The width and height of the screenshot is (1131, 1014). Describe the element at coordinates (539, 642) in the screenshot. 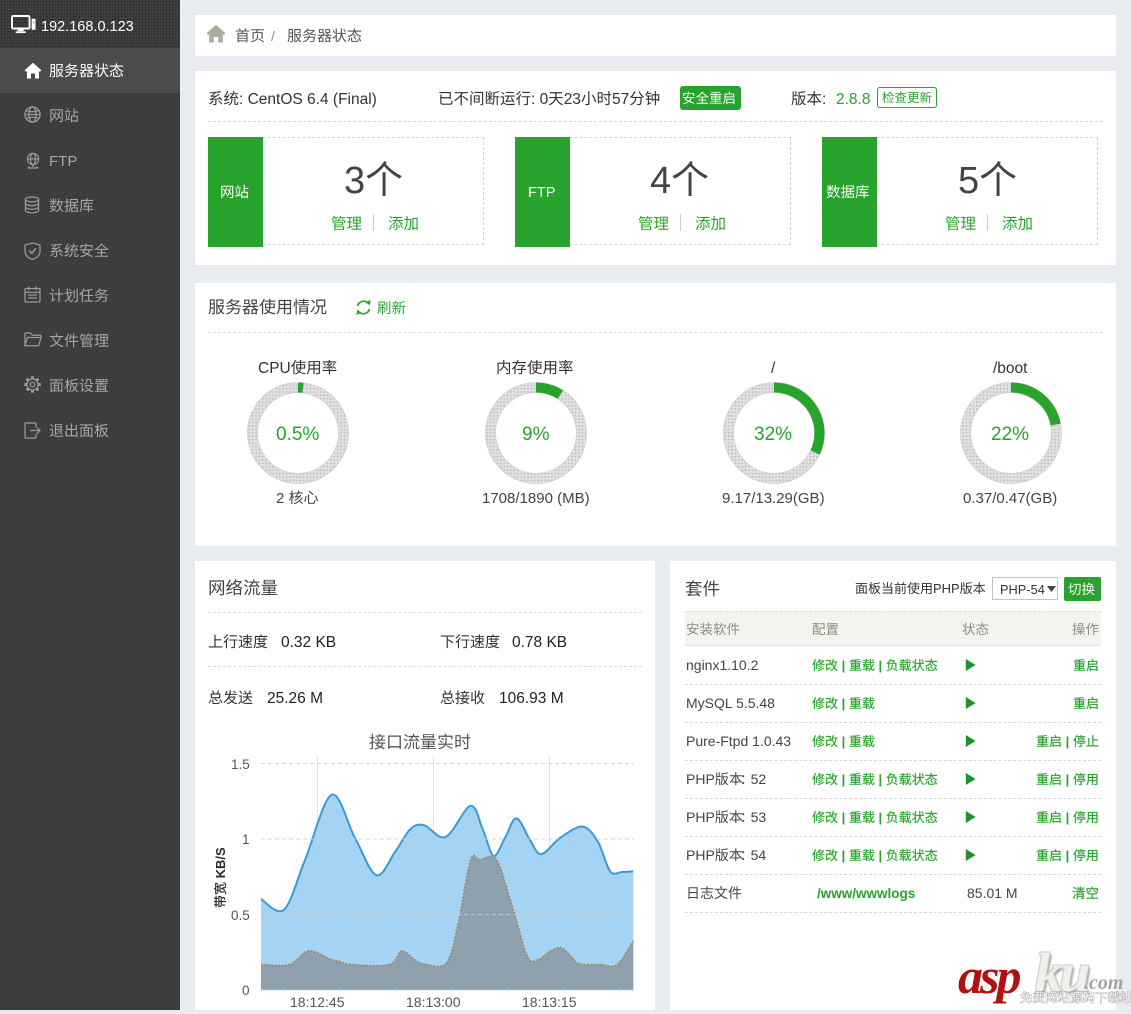

I see `svg-text: 0.78 KB` at that location.